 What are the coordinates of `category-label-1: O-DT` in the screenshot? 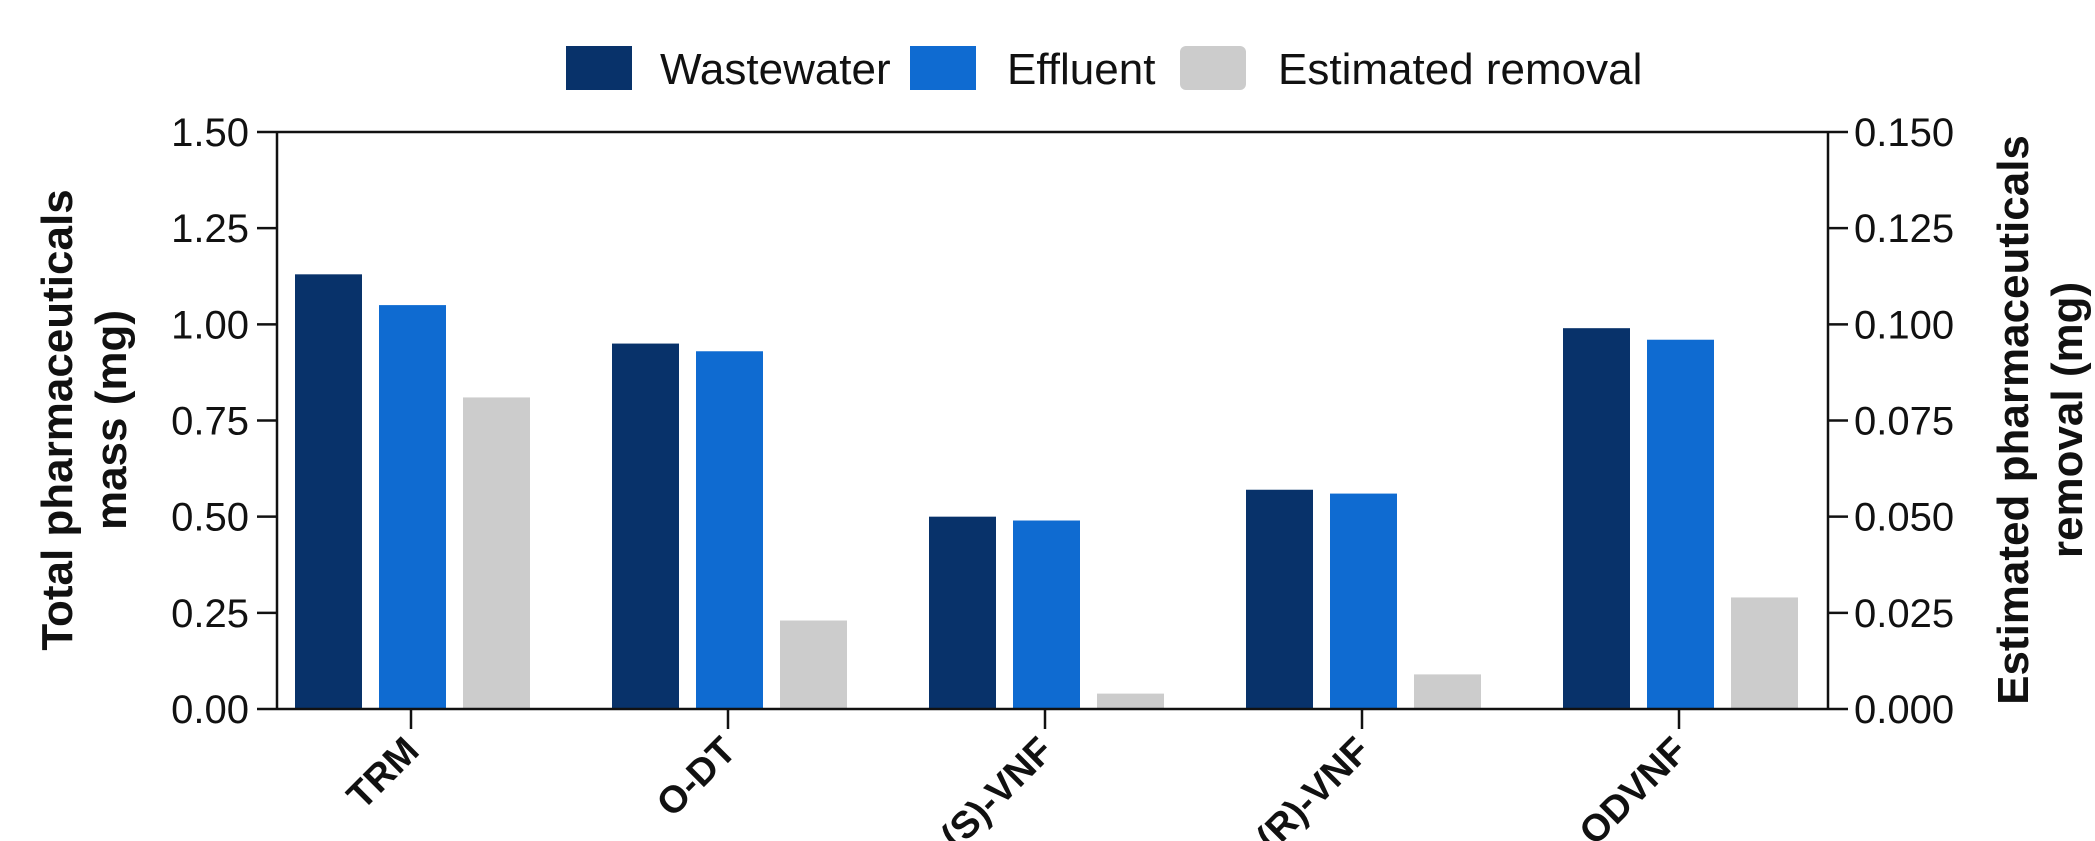 It's located at (696, 777).